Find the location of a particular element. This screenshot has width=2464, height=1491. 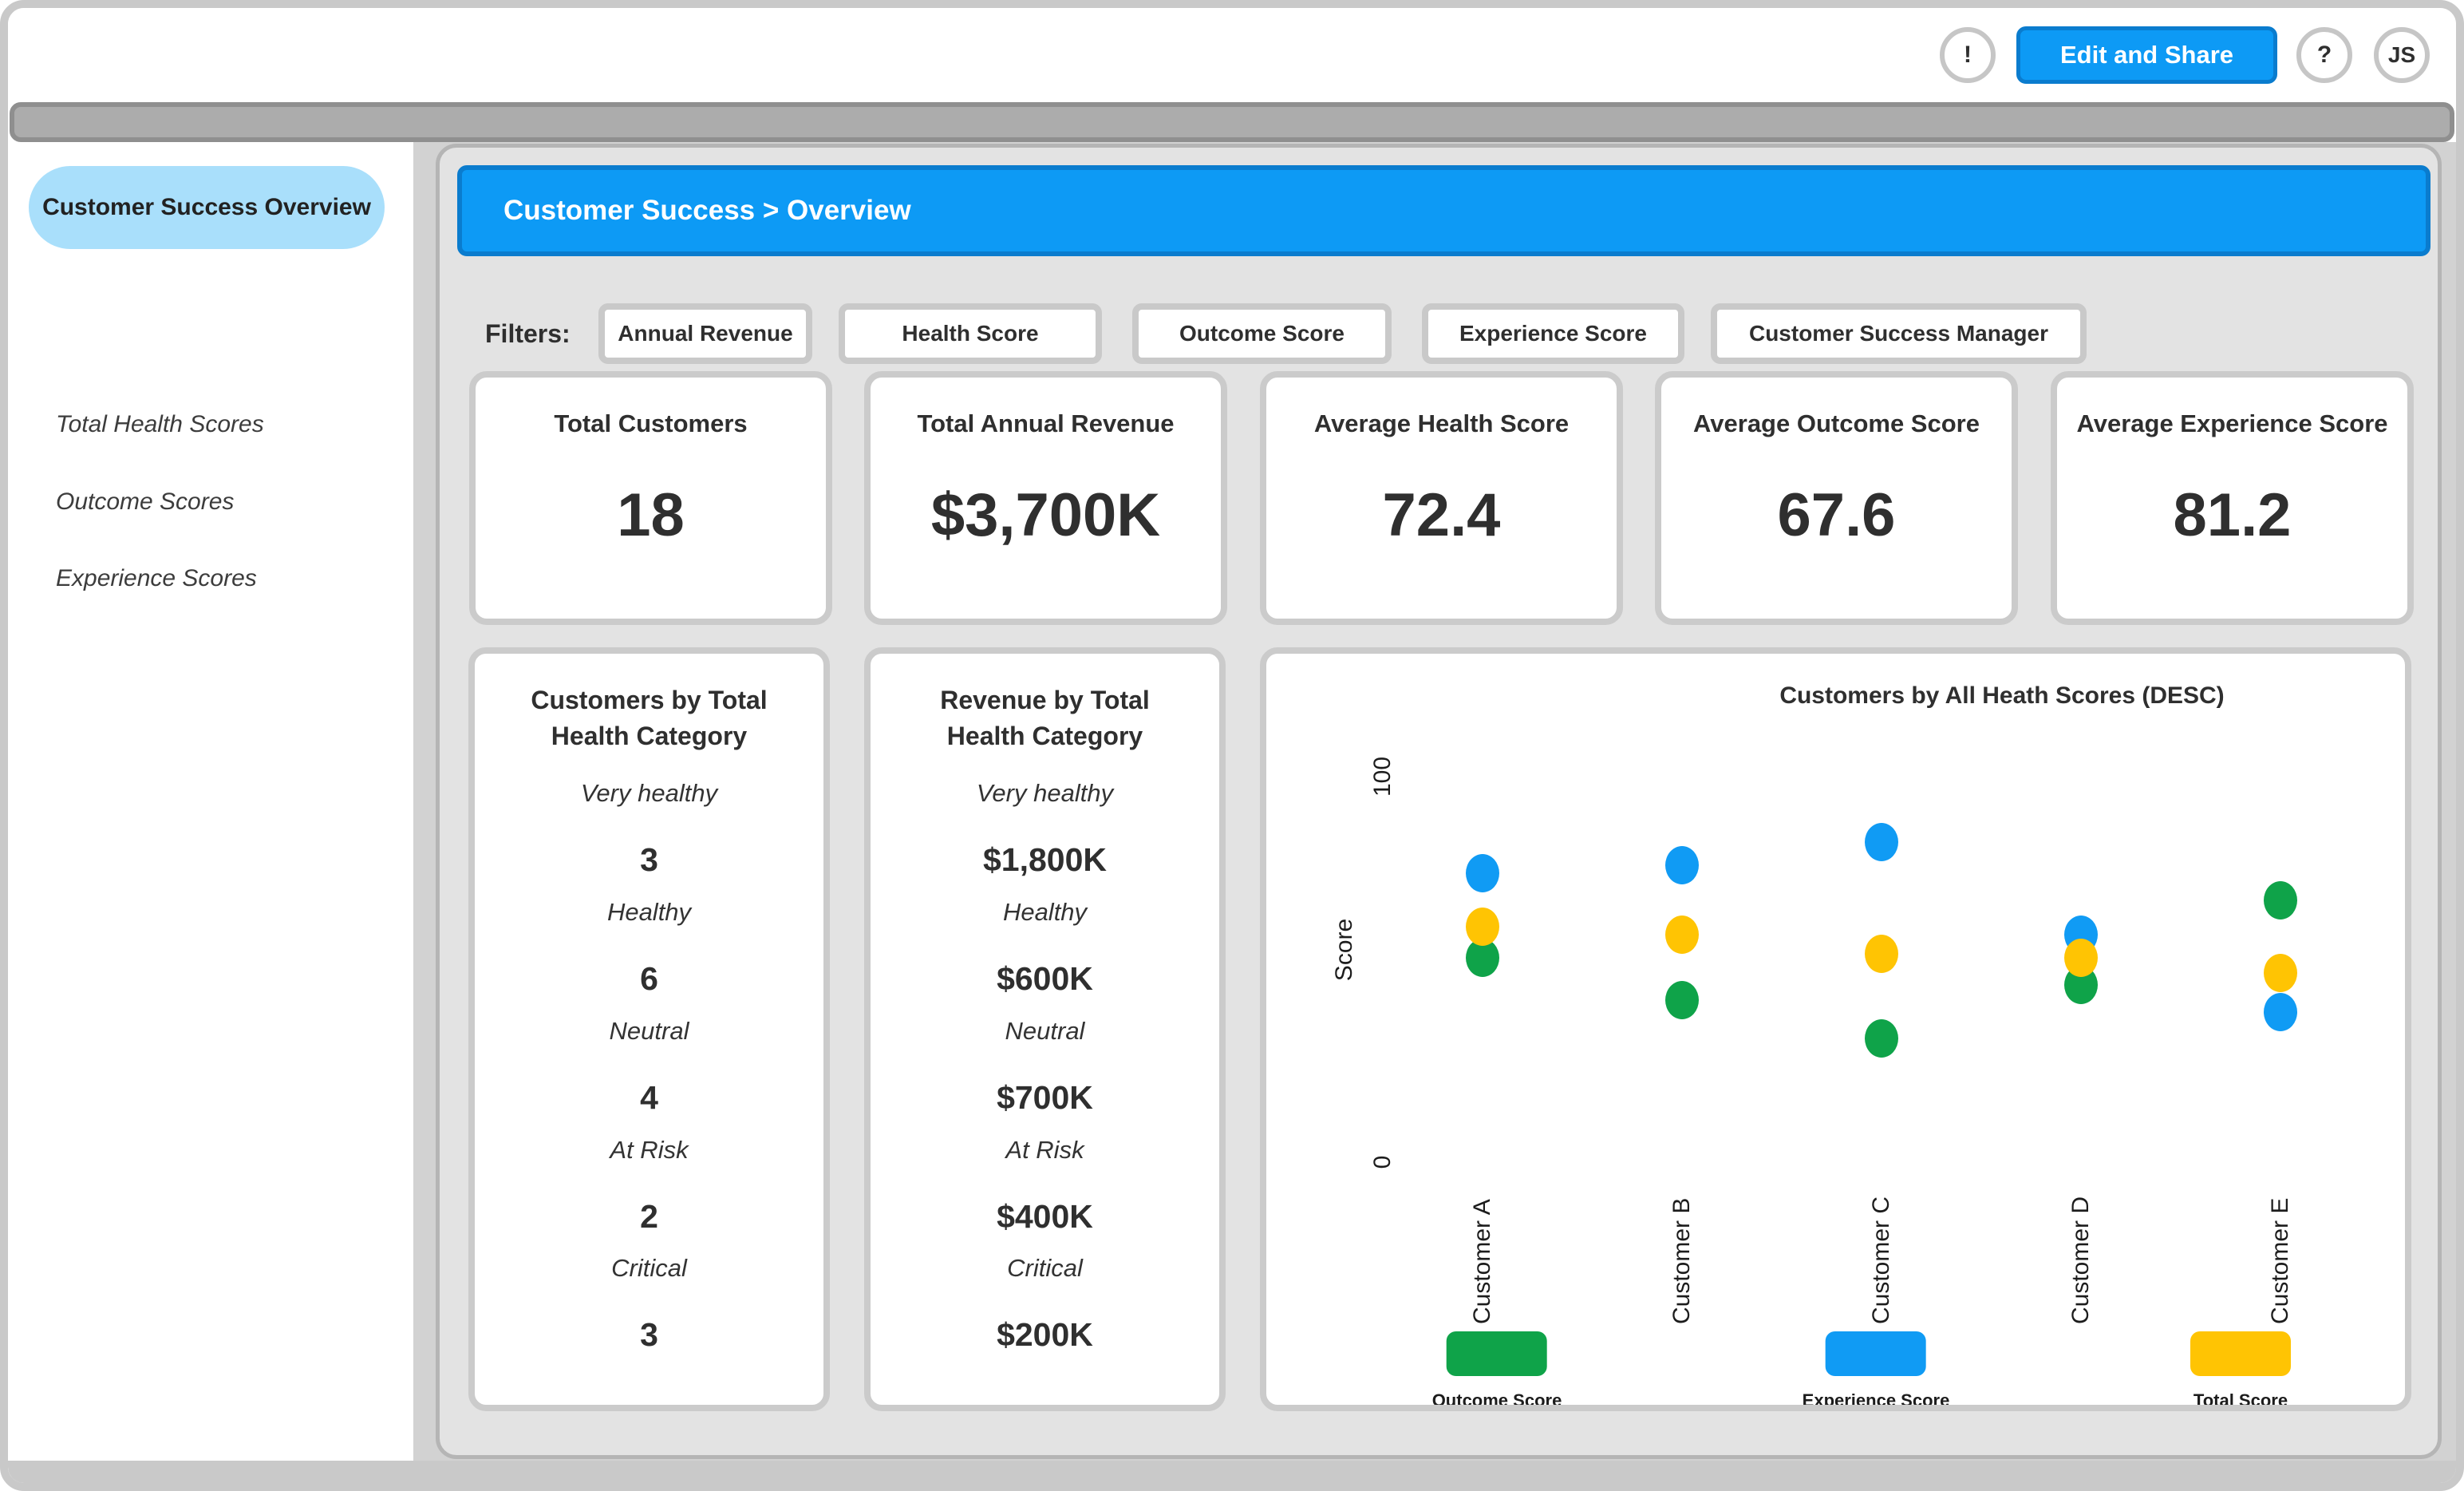

category-label: Healthy is located at coordinates (1045, 913).